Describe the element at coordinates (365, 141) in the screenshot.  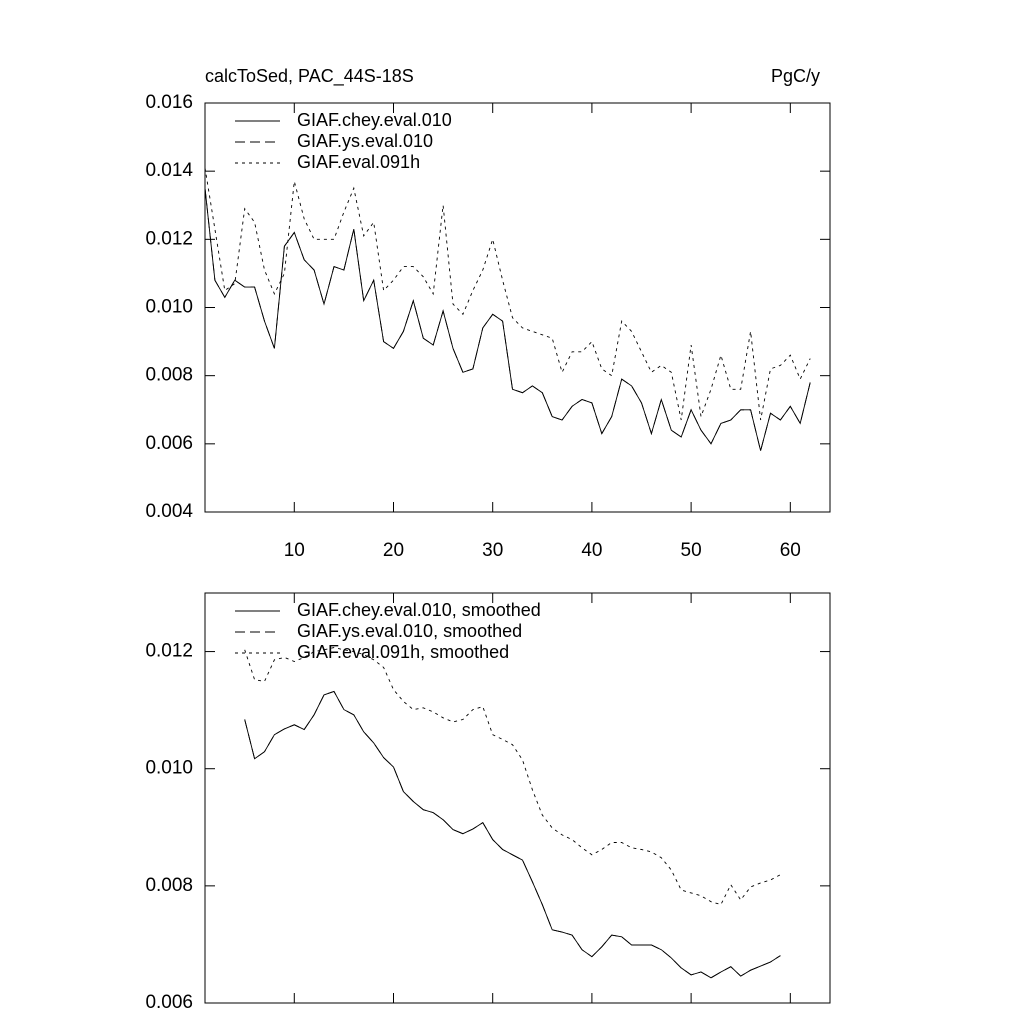
I see `legend-label: GIAF.ys.eval.010` at that location.